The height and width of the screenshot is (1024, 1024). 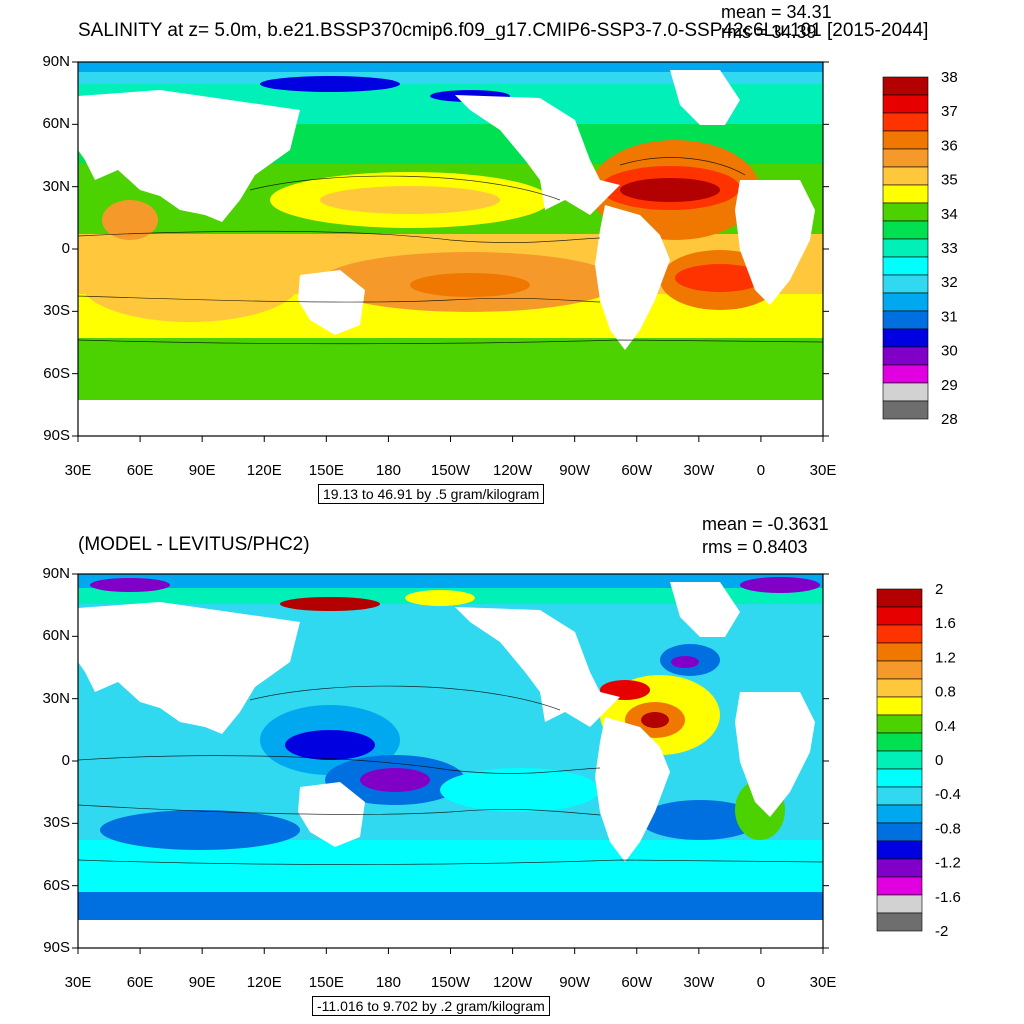 What do you see at coordinates (948, 897) in the screenshot?
I see `colorbar-label: -1.6` at bounding box center [948, 897].